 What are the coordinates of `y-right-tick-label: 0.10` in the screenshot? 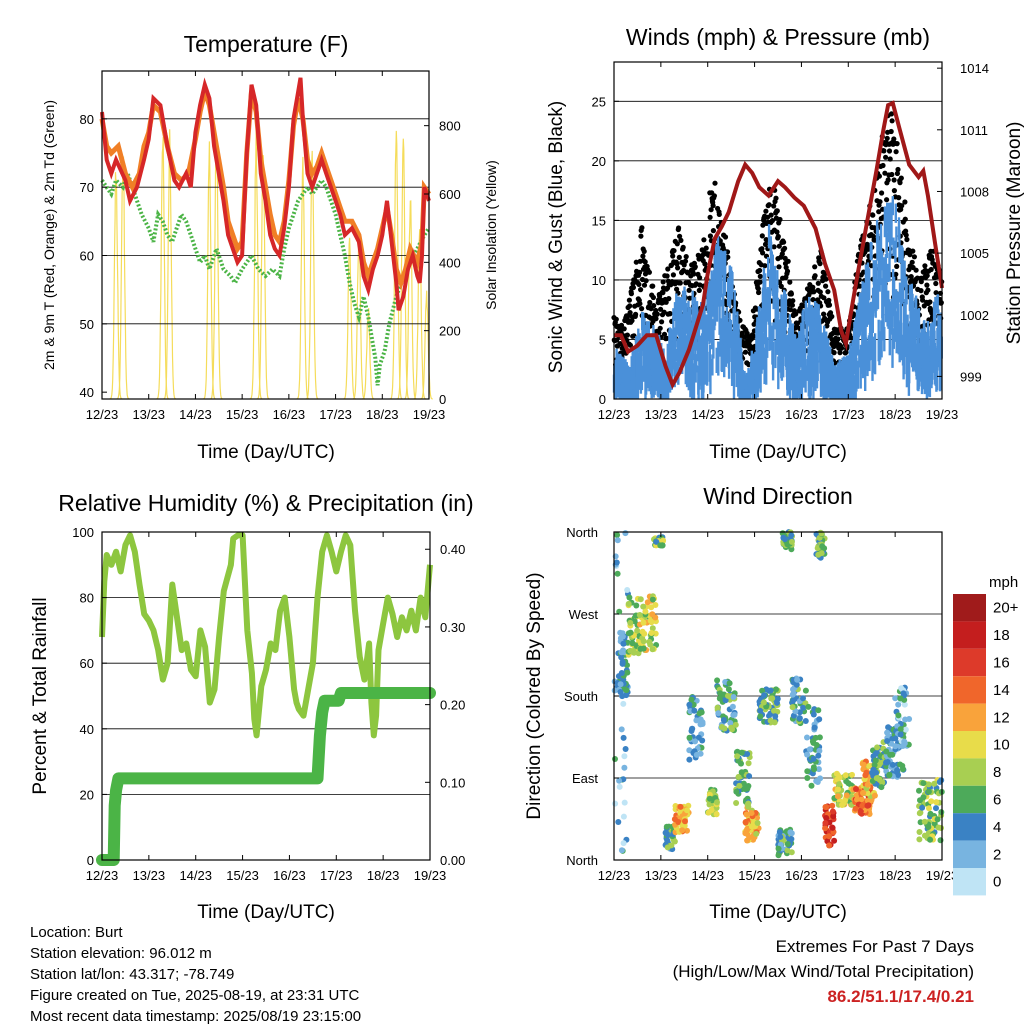 It's located at (452, 782).